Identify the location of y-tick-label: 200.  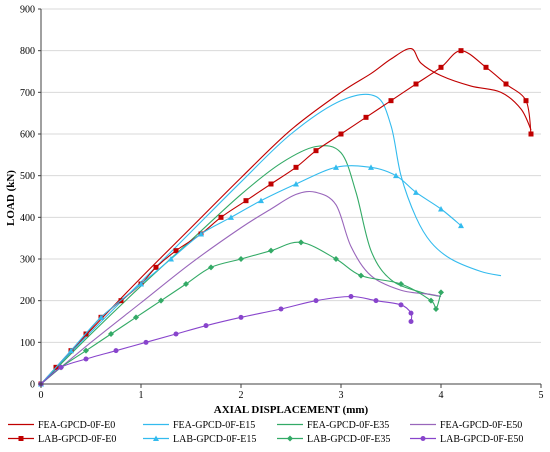
(27, 301).